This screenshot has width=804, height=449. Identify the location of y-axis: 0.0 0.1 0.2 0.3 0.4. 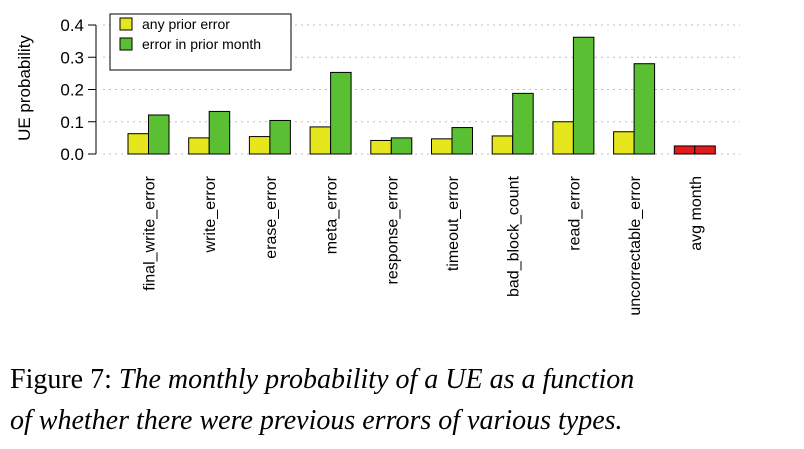
(78, 90).